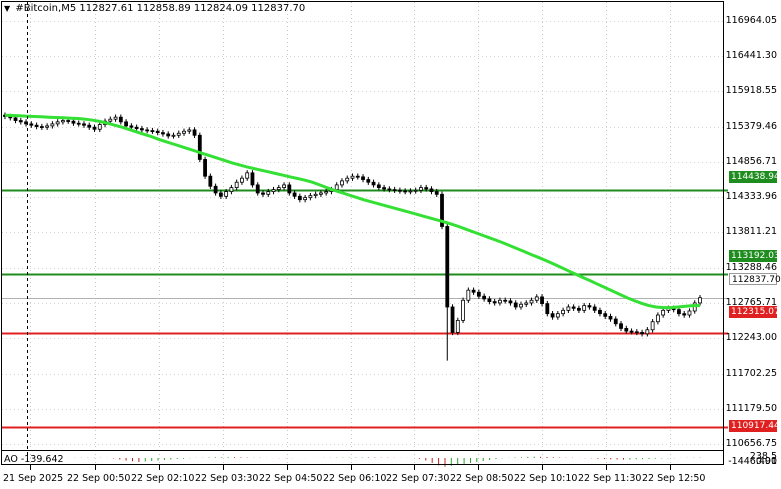 The width and height of the screenshot is (781, 489). I want to click on price-label: 110656.75, so click(751, 443).